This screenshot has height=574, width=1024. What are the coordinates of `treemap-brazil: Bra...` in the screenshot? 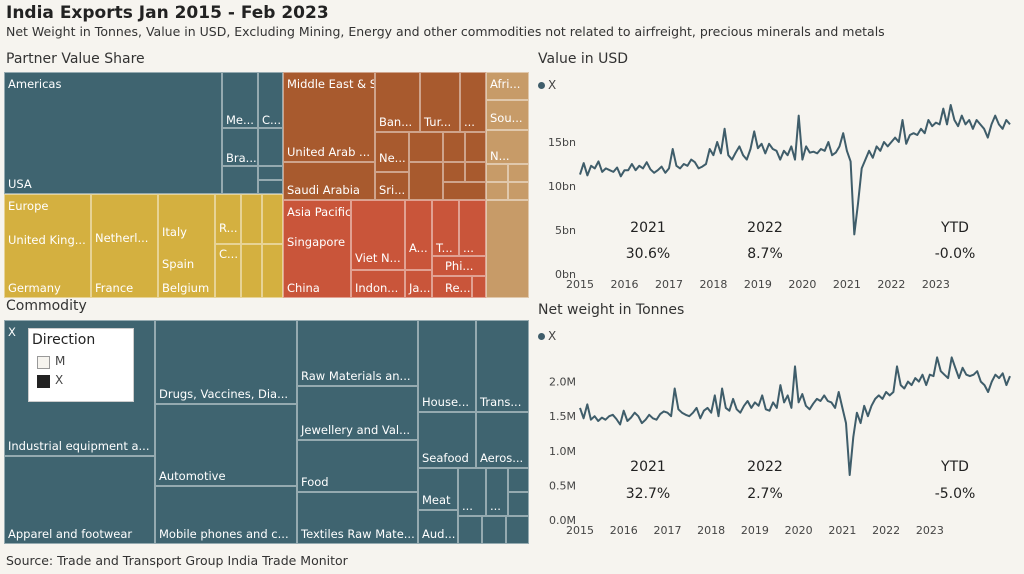 It's located at (240, 147).